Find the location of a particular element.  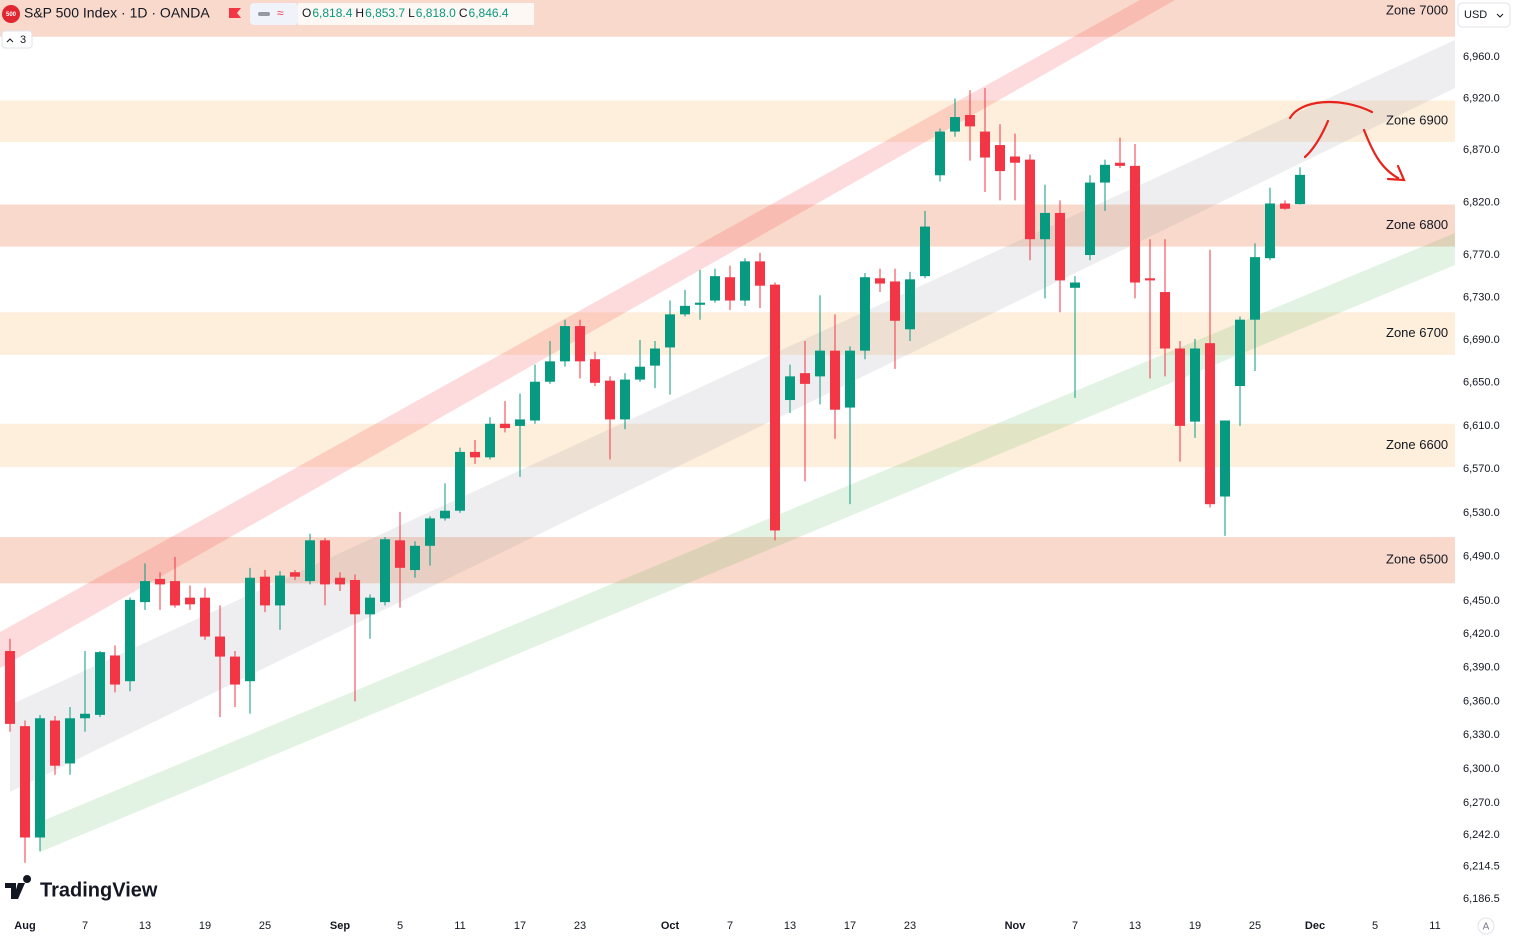

scale-mode-button is located at coordinates (1486, 926).